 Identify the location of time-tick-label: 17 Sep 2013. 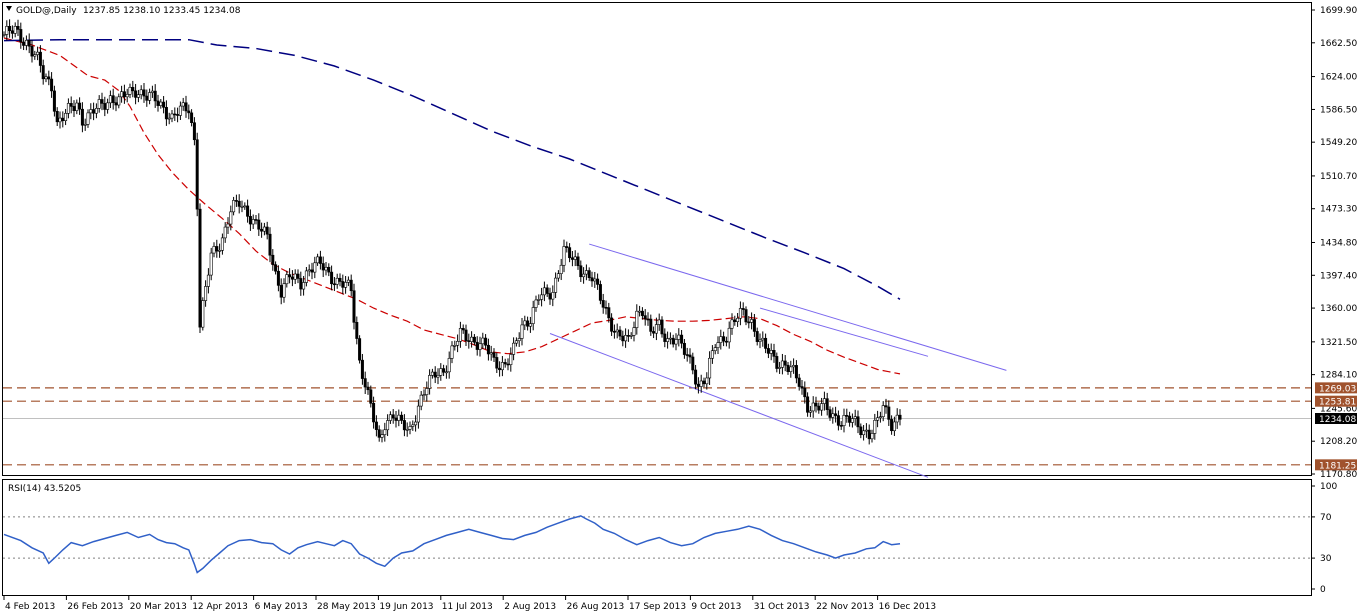
(657, 607).